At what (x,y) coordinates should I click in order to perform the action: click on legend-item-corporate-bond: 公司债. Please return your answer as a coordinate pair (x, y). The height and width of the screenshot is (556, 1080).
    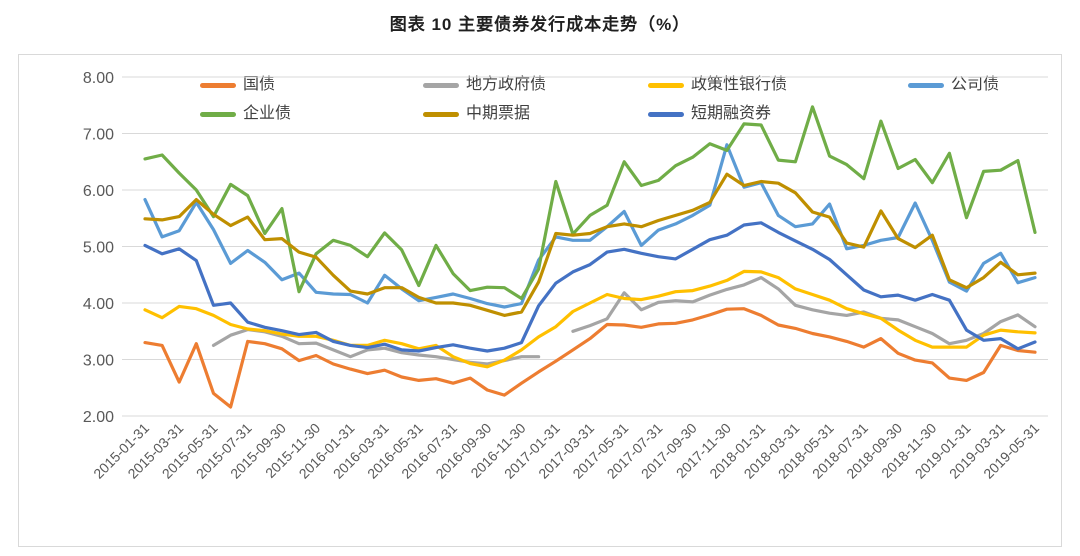
    Looking at the image, I should click on (953, 85).